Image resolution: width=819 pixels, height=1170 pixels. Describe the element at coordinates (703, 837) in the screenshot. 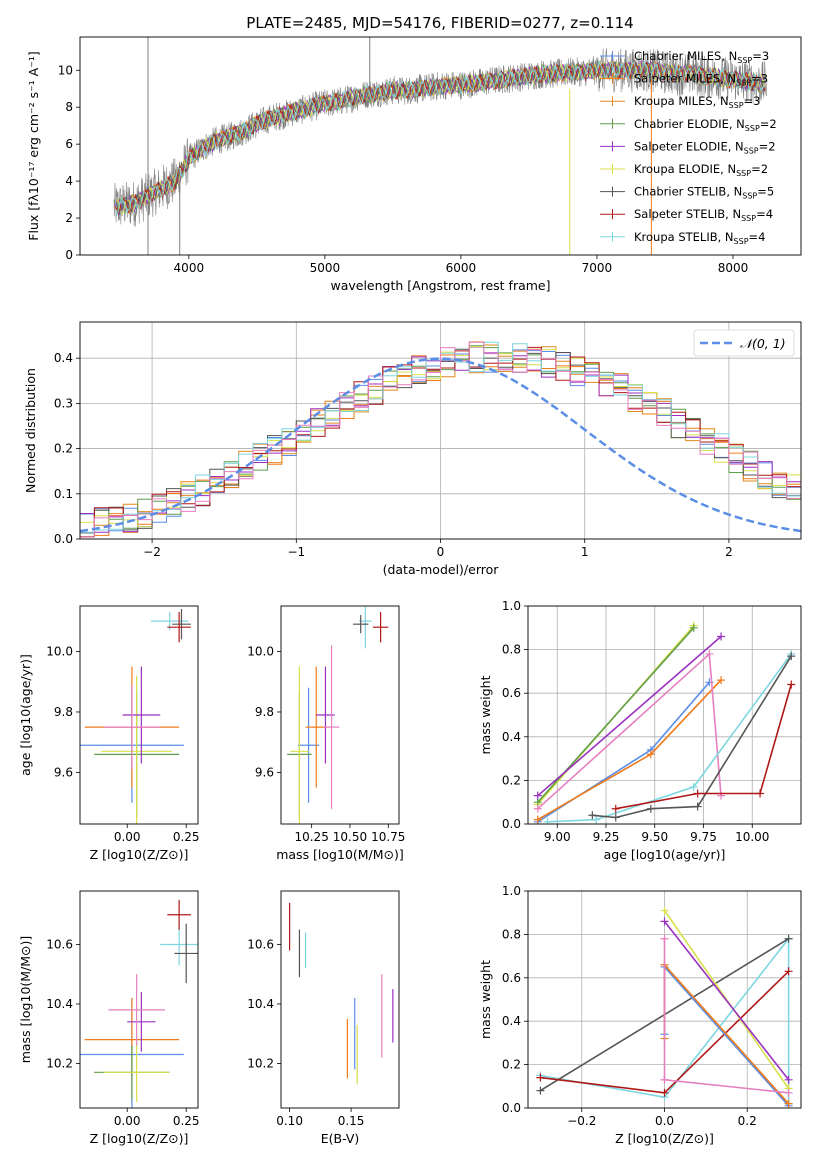

I see `x-tick-label: 9.75` at that location.